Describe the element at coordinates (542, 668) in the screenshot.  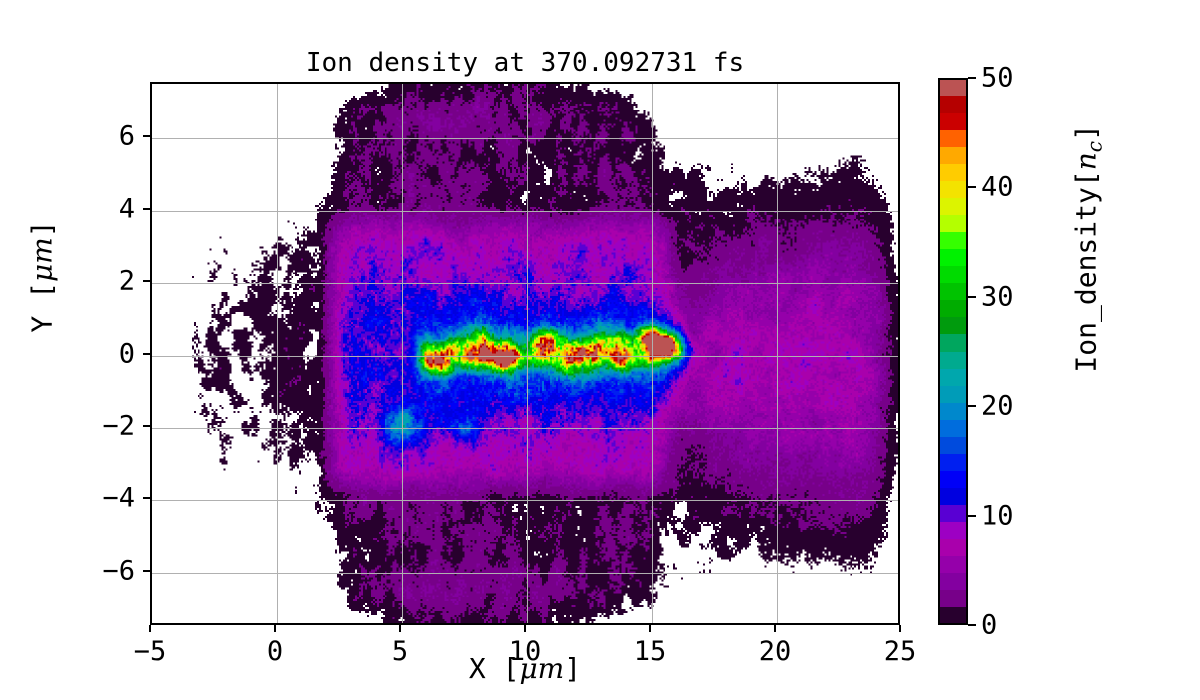
I see `x-axis-unit: μm` at that location.